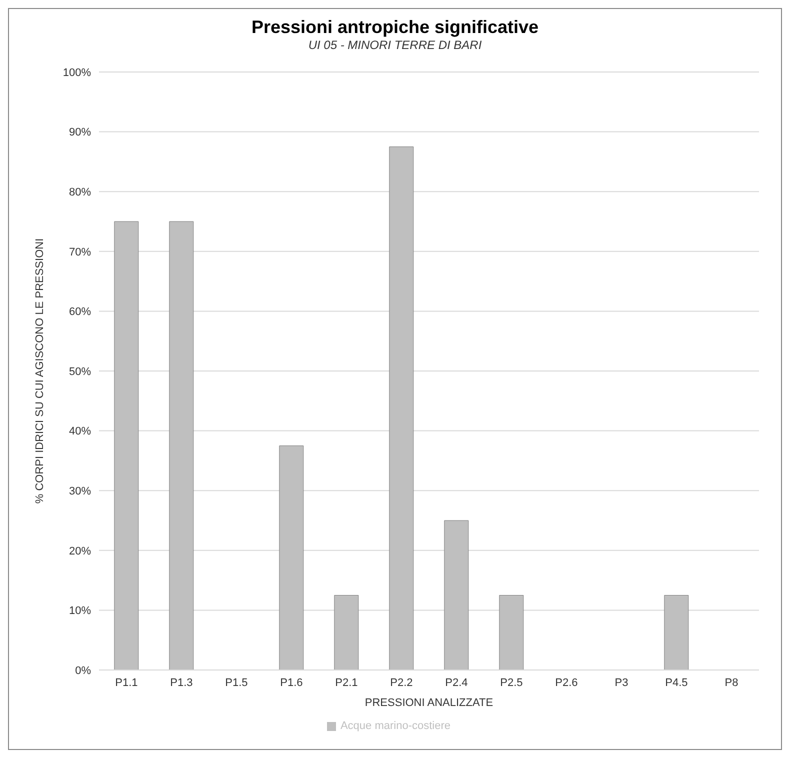 The width and height of the screenshot is (796, 760). I want to click on y-axis-title: % CORPI IDRICI SU CUI AGISCONO LE PRESSIONI, so click(40, 371).